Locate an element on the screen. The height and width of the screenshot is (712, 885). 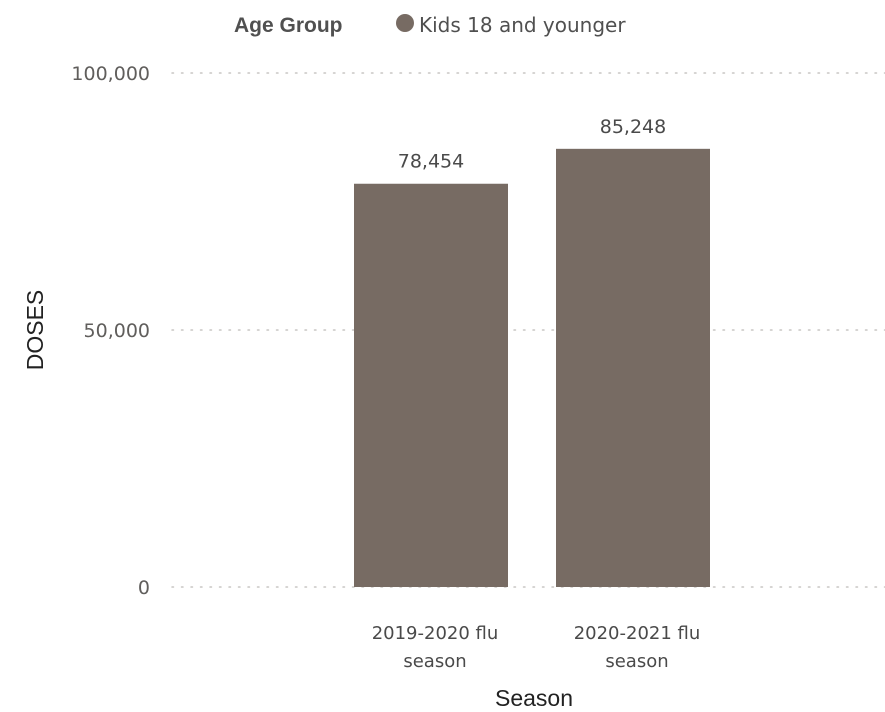
x-category-label: 2019-2020 flu is located at coordinates (435, 633).